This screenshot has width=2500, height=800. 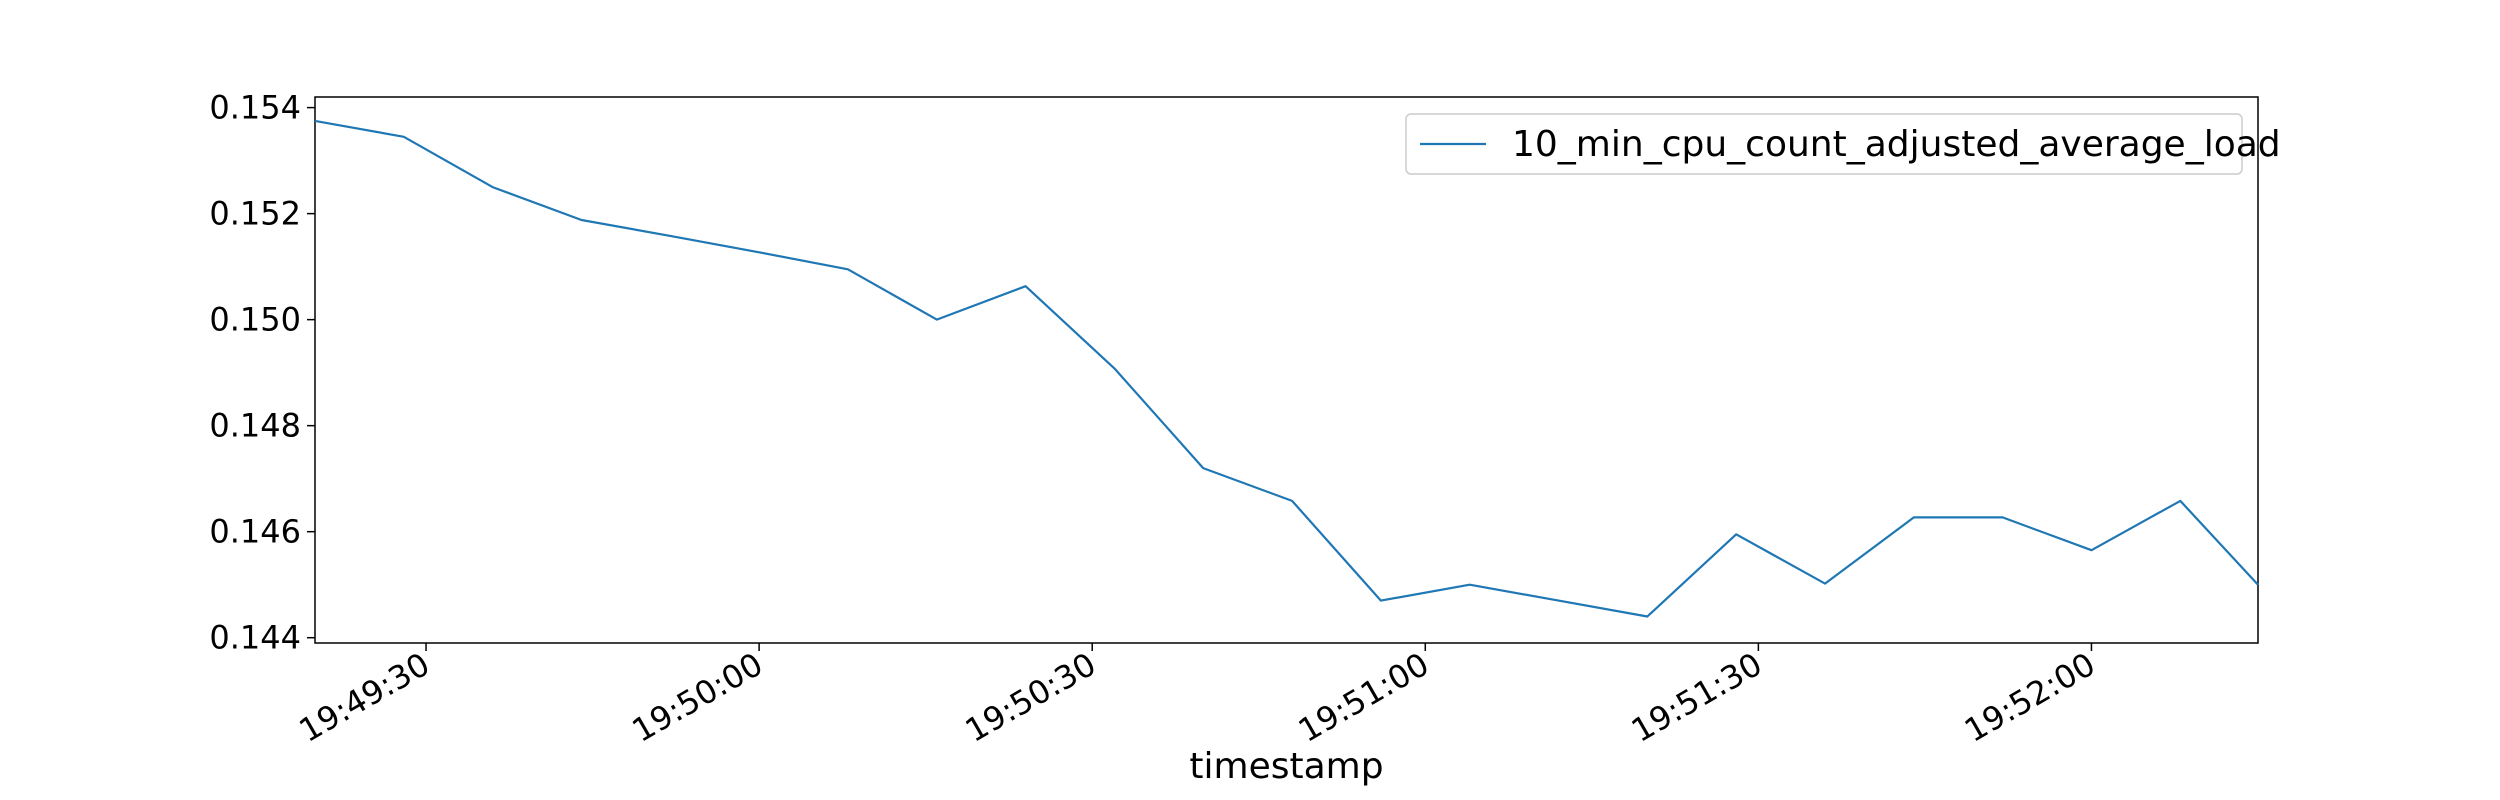 I want to click on x-tick-label: 19:49:30, so click(x=364, y=697).